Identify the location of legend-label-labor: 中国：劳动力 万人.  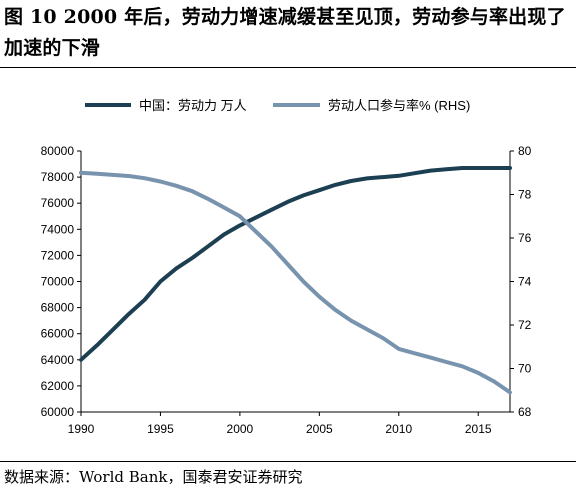
(193, 105).